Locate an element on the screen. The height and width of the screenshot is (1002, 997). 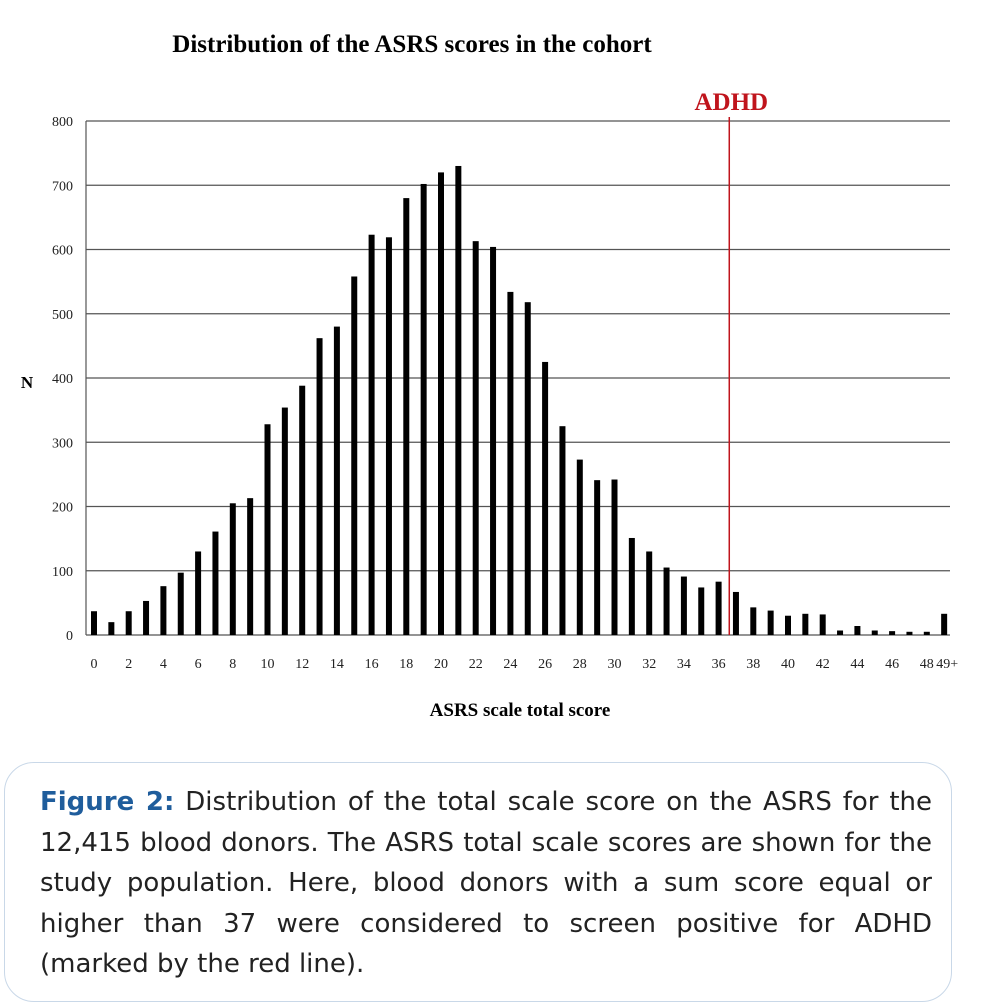
y-axis-ticks: 0 100 200 300 400 500 600 700 800 is located at coordinates (62, 379).